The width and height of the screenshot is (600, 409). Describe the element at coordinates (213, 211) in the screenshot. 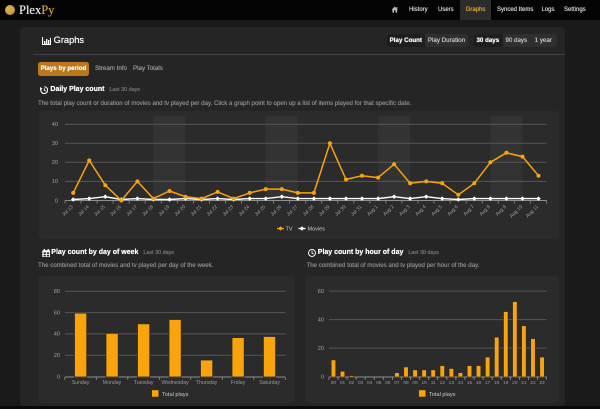

I see `svg-text: Jul 22` at that location.